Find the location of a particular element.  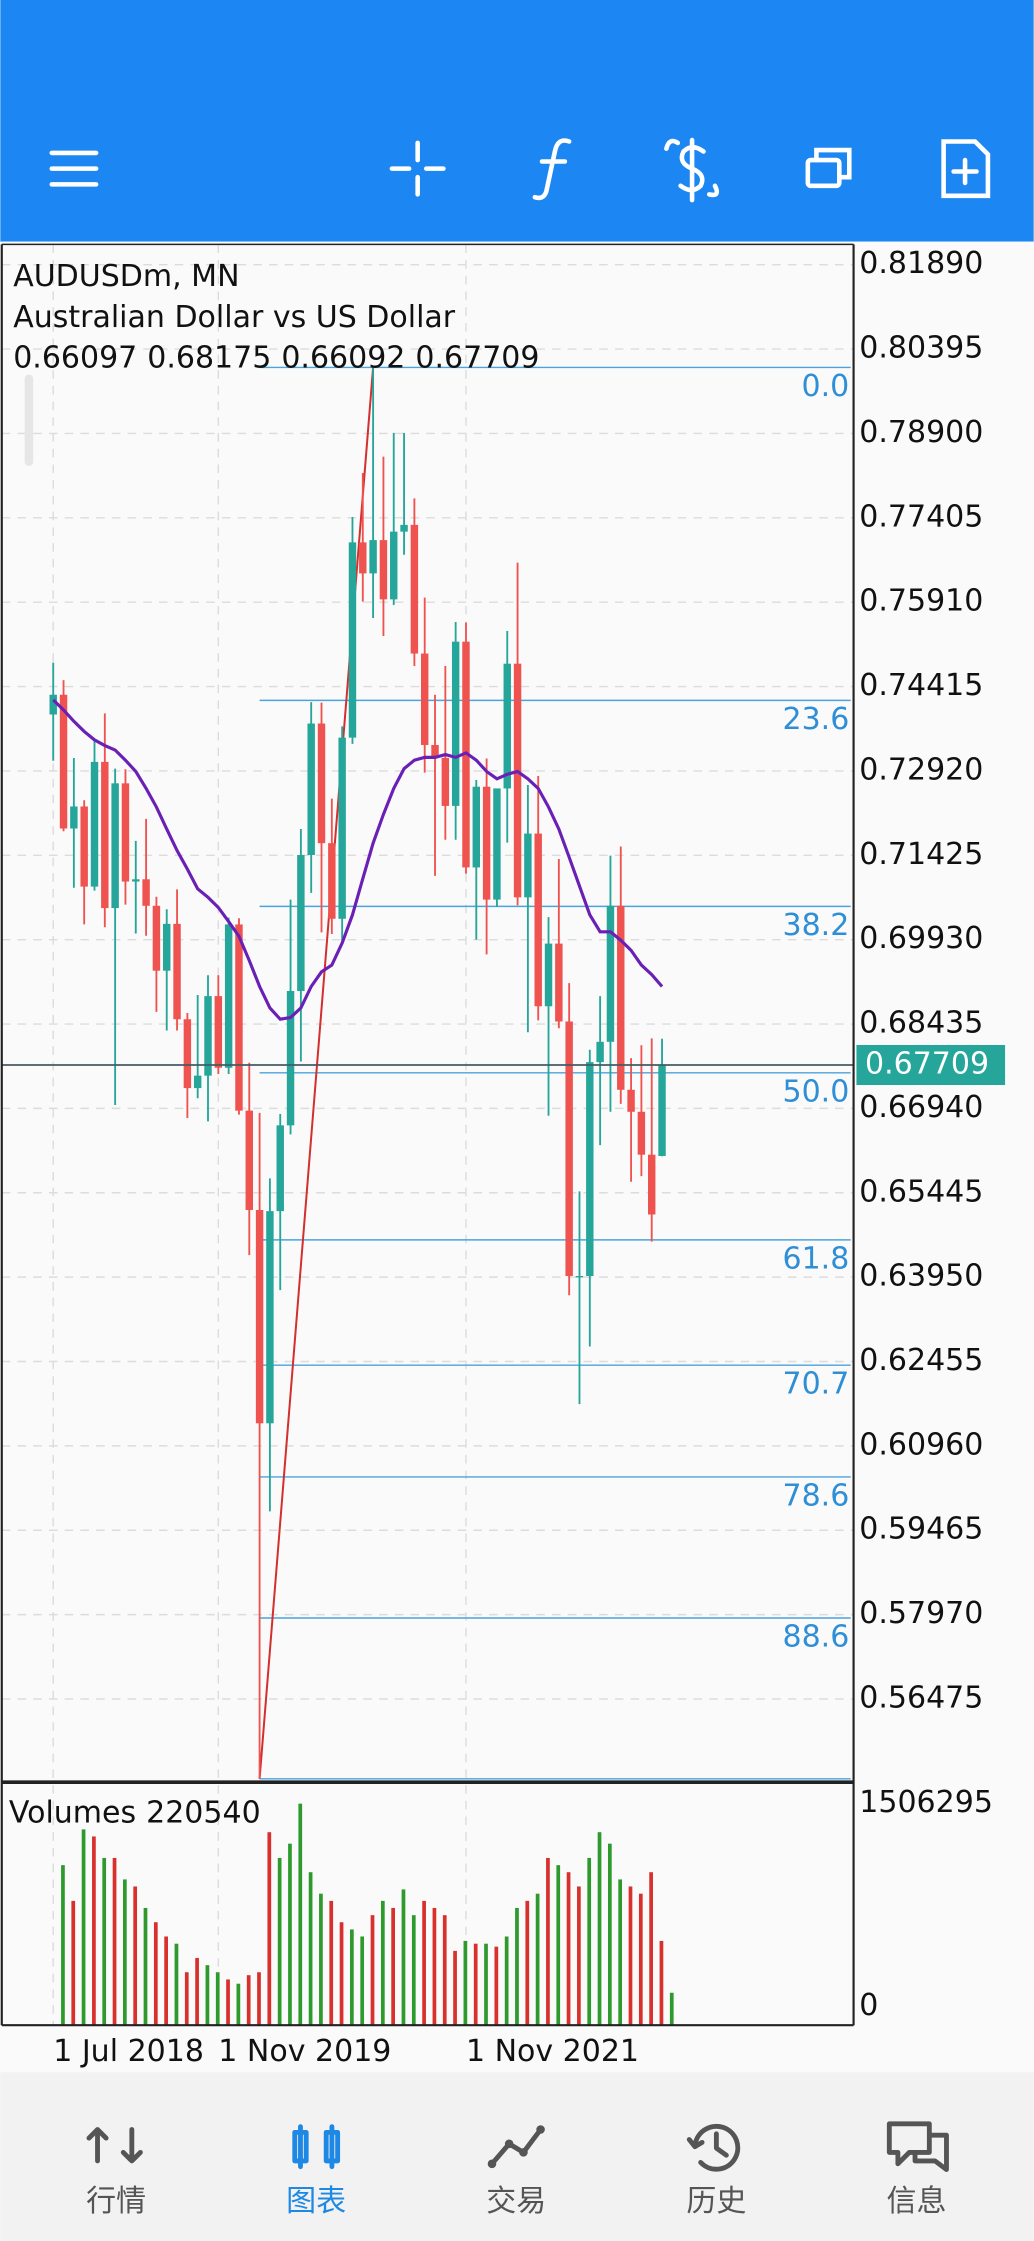

windows-button is located at coordinates (828, 168).